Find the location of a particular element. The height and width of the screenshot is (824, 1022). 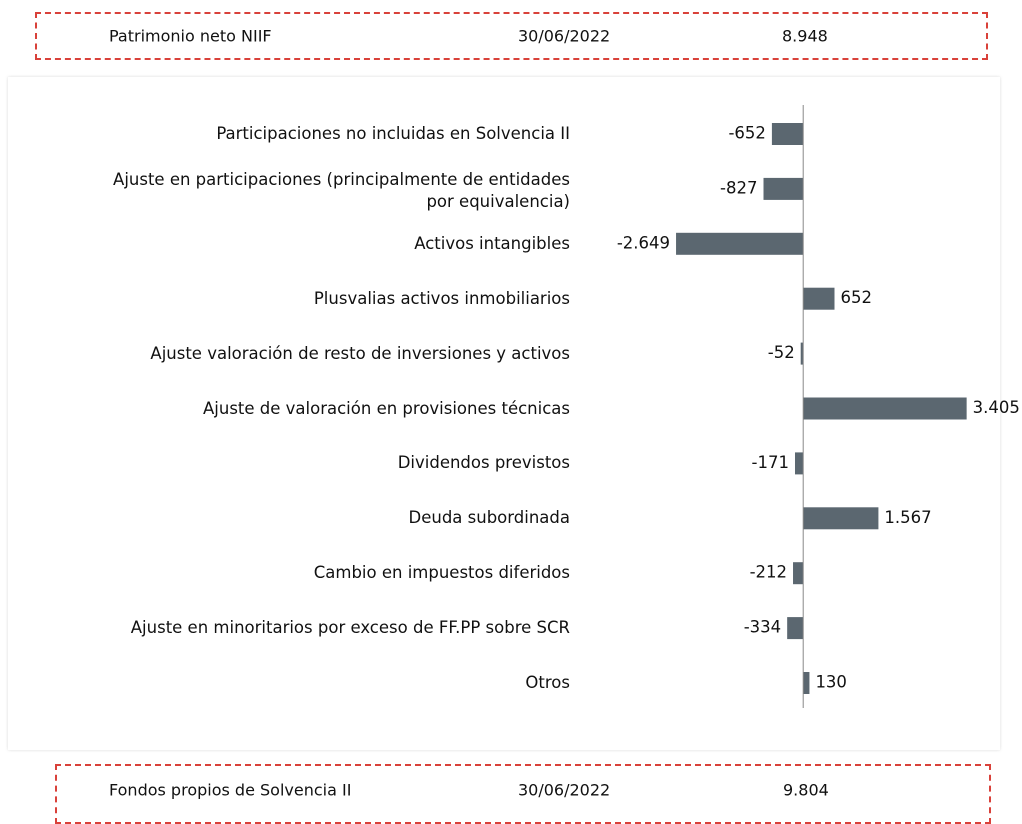

value-label: 130 is located at coordinates (831, 682).